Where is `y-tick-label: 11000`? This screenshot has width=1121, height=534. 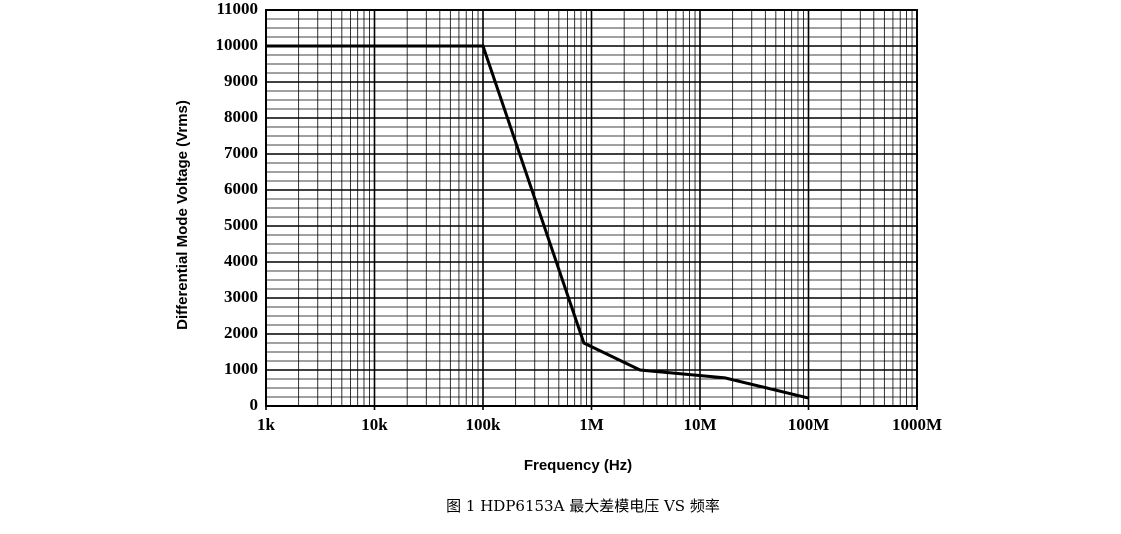
y-tick-label: 11000 is located at coordinates (237, 9).